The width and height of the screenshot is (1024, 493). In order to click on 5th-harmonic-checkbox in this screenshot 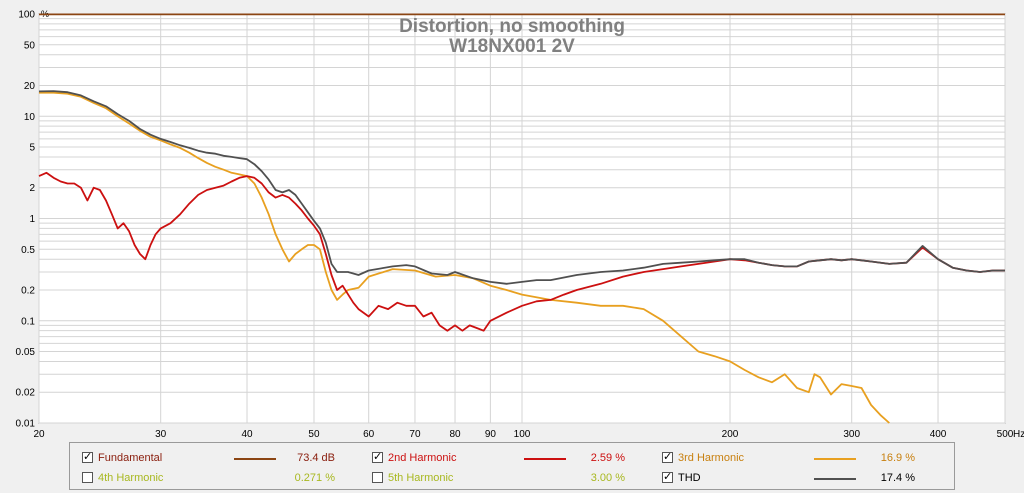, I will do `click(377, 477)`.